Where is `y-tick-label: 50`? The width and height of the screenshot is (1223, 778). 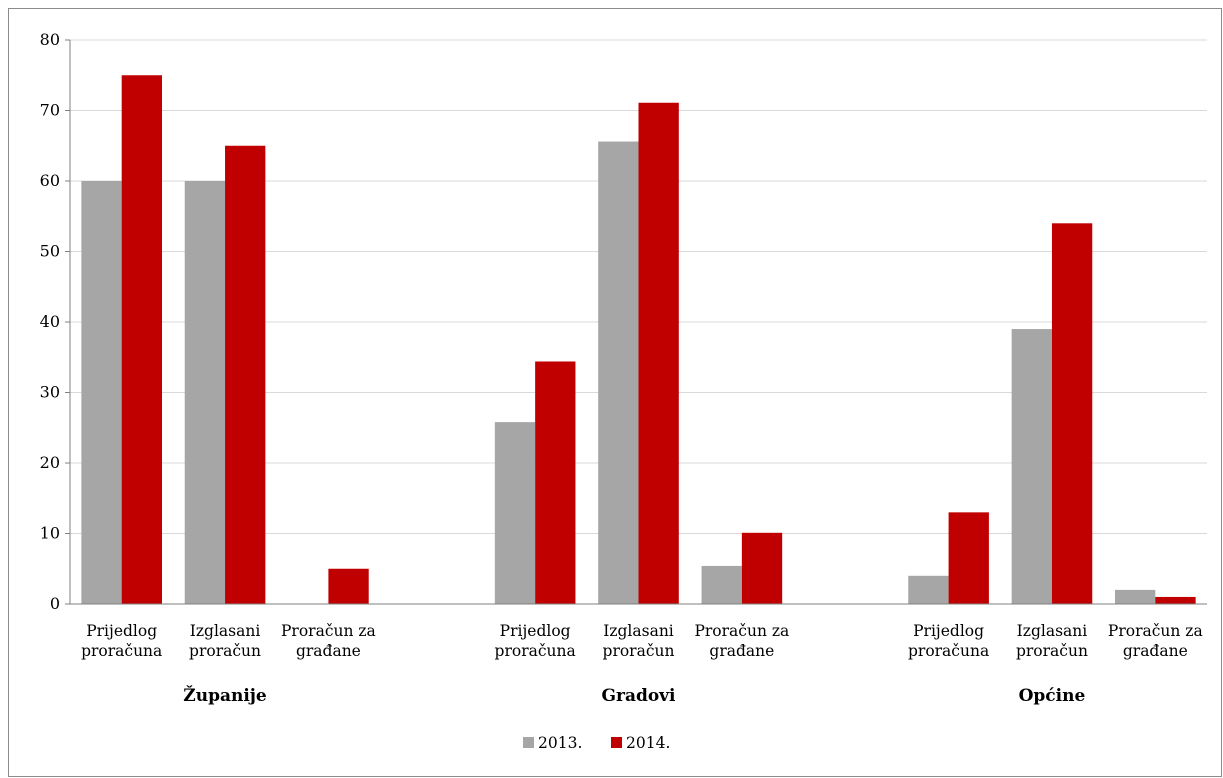
y-tick-label: 50 is located at coordinates (50, 251).